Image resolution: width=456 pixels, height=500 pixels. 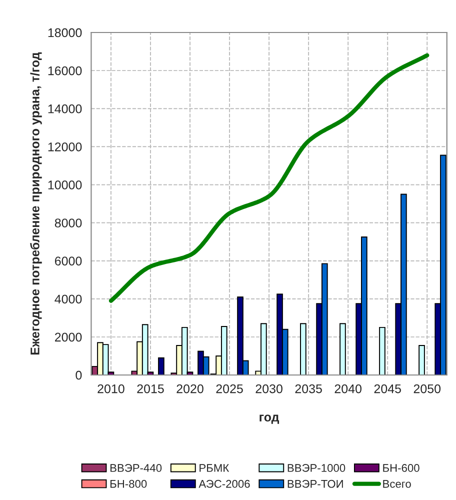 What do you see at coordinates (215, 468) in the screenshot?
I see `legend-label: РБМК` at bounding box center [215, 468].